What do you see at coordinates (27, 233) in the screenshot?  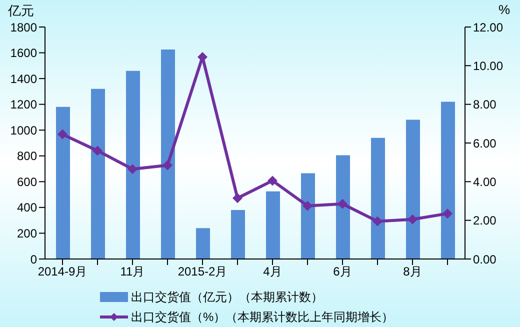 I see `y-tick-label: 200` at bounding box center [27, 233].